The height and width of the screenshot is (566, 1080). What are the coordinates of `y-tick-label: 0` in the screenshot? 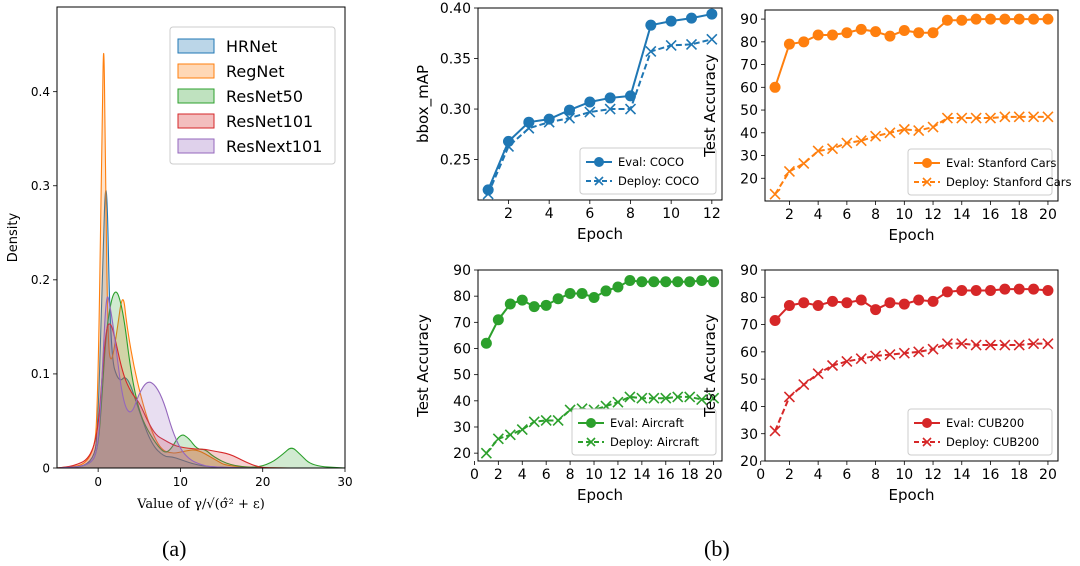 It's located at (46, 468).